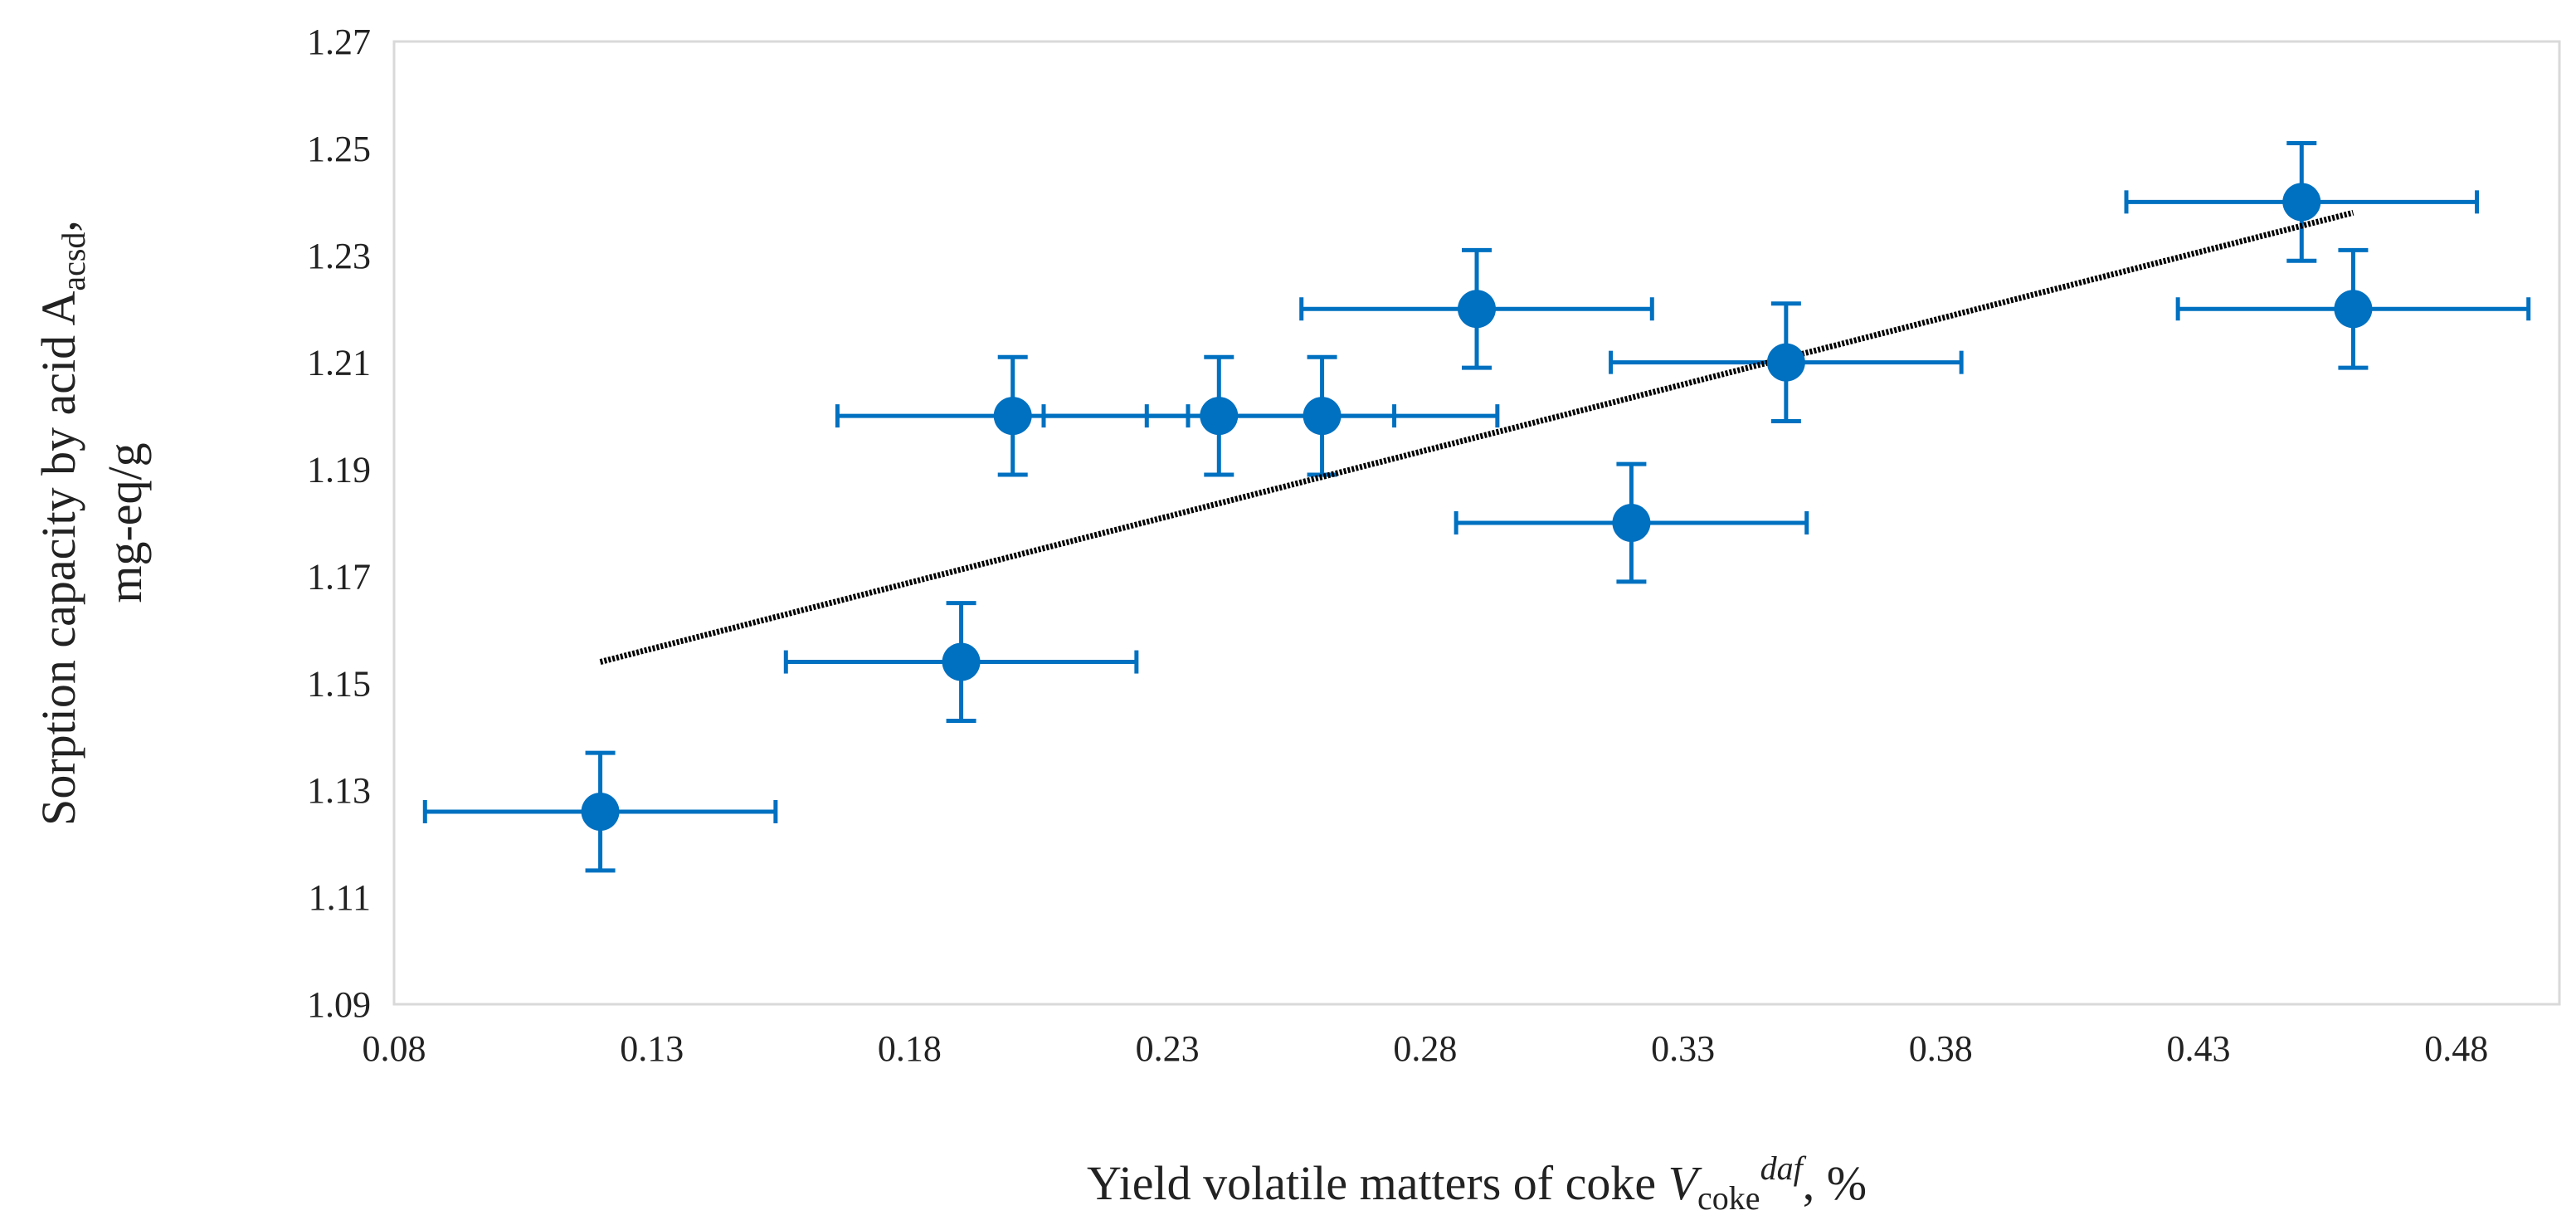 This screenshot has height=1225, width=2576. Describe the element at coordinates (340, 897) in the screenshot. I see `y-tick-label: 1.11` at that location.